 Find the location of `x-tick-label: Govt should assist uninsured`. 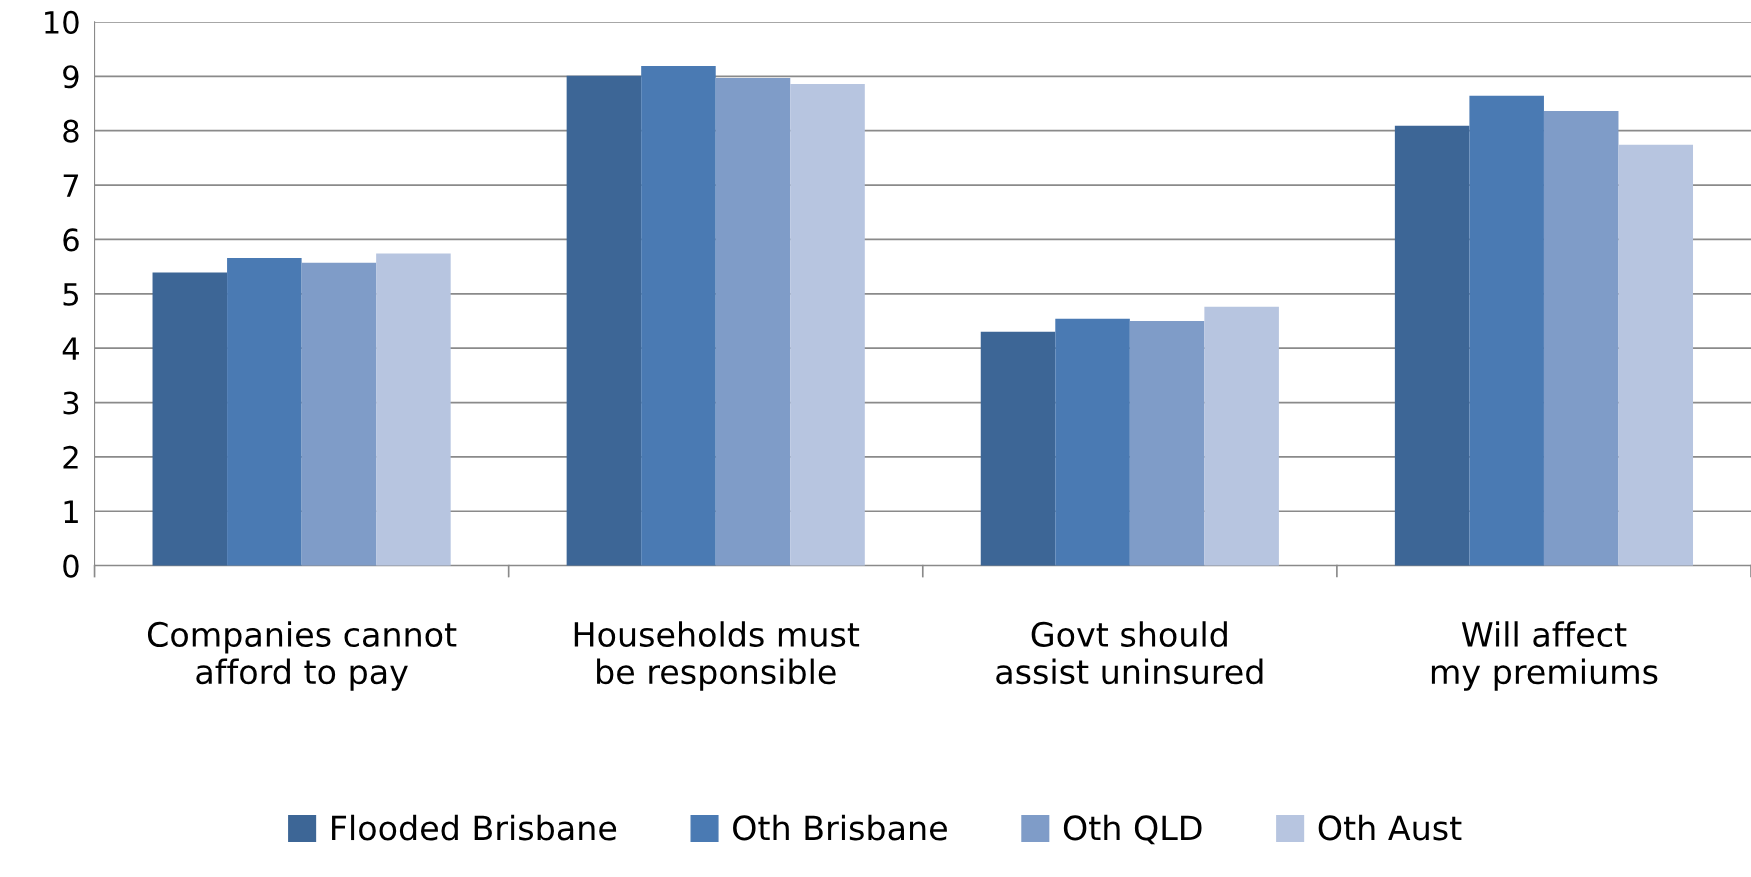

x-tick-label: Govt should assist uninsured is located at coordinates (1129, 653).